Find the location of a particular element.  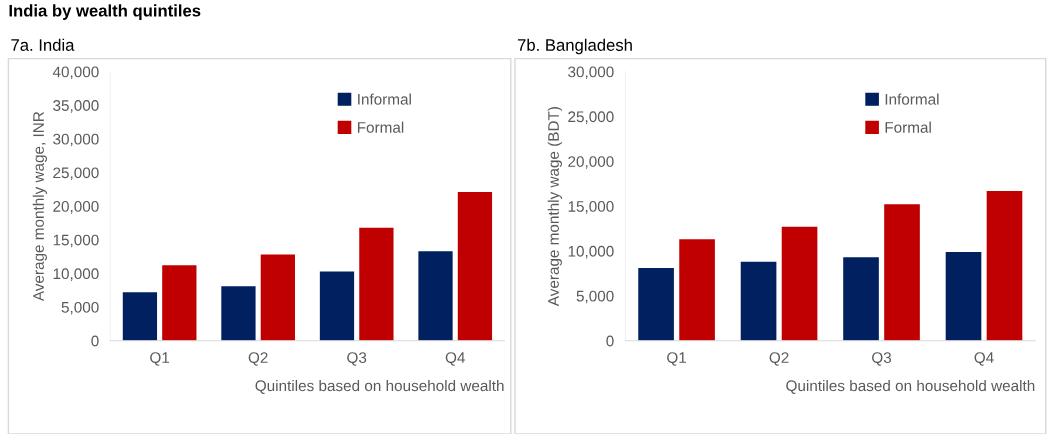

text: India by wealth quintiles is located at coordinates (105, 12).